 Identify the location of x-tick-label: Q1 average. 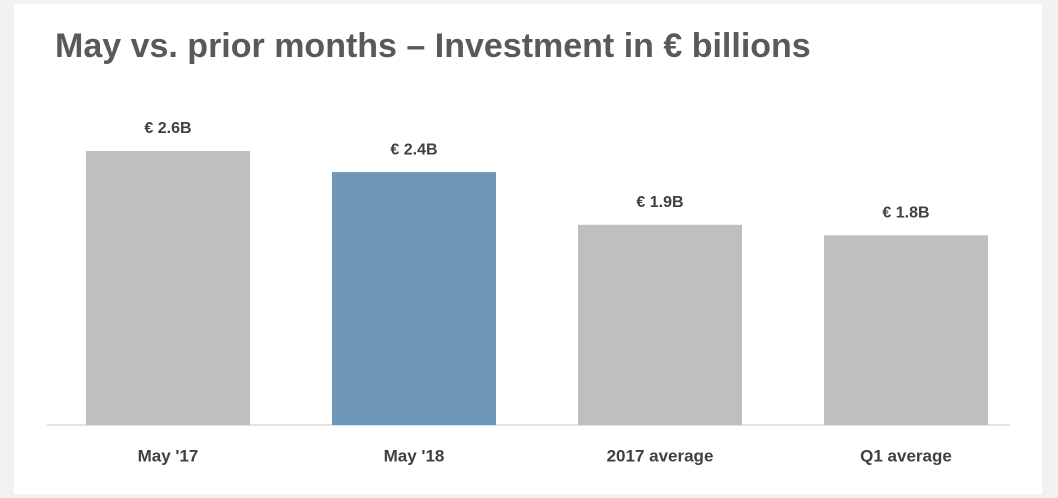
(906, 455).